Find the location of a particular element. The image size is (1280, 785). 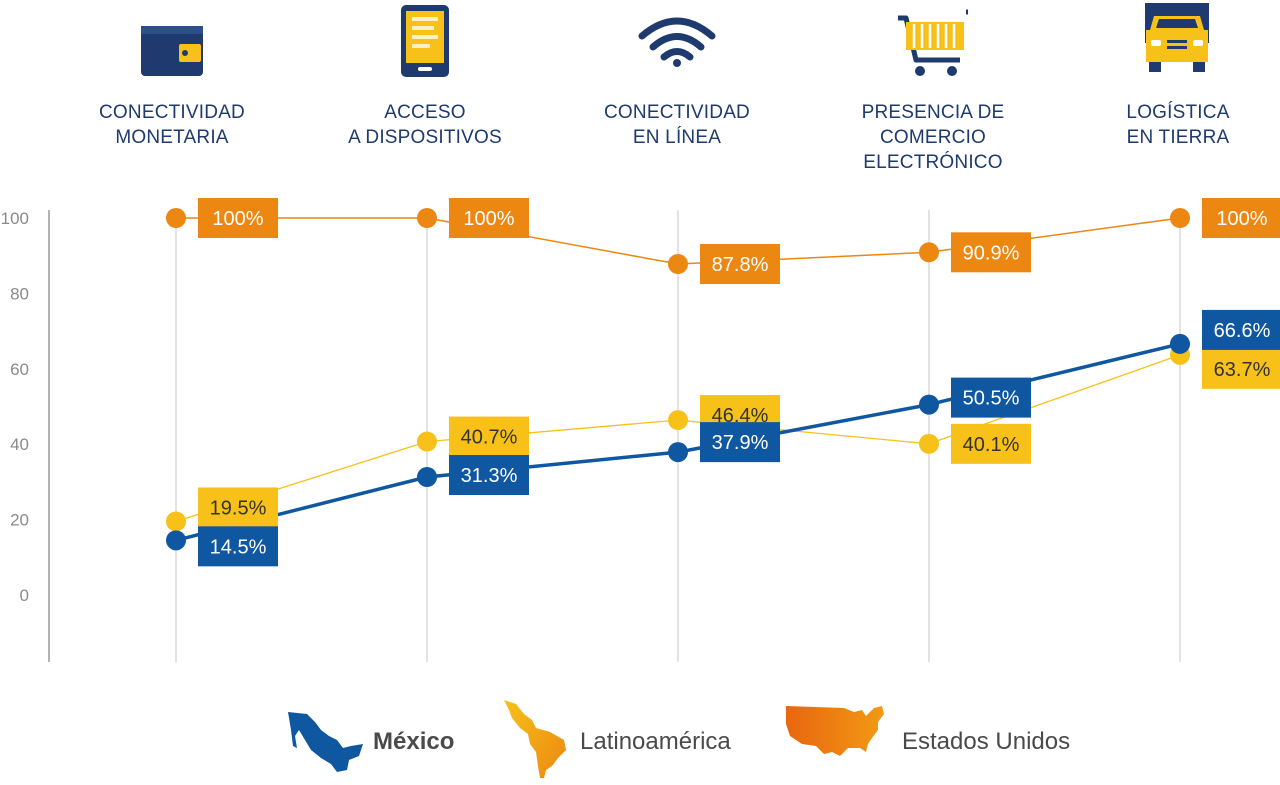

legend: México Latinoamérica Estados Unidos is located at coordinates (640, 740).